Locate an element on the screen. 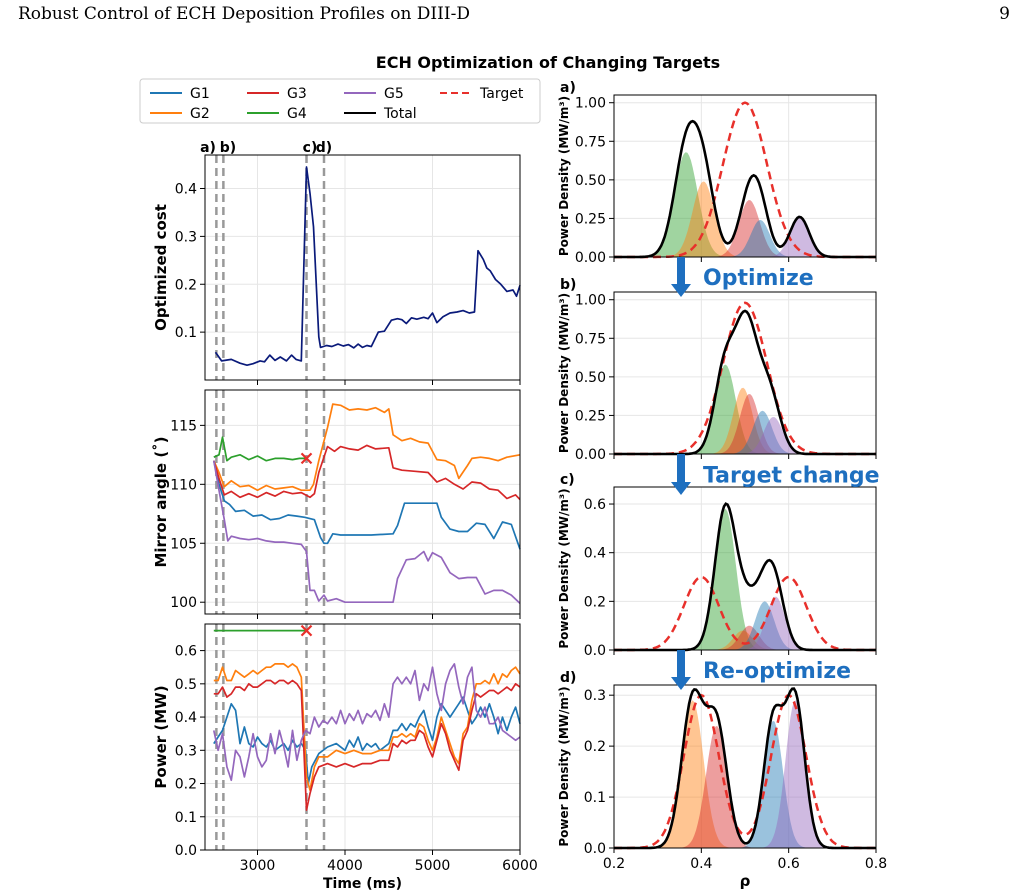  panel-b-ylabel: Power Density (MW/m³) is located at coordinates (564, 373).